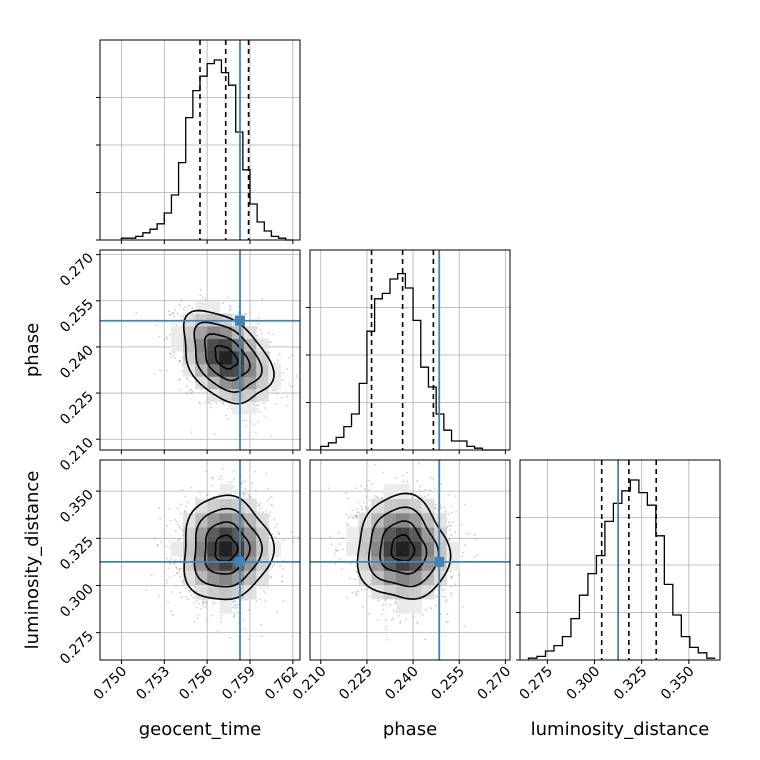  What do you see at coordinates (77, 362) in the screenshot?
I see `y-tick-label: 0.240` at bounding box center [77, 362].